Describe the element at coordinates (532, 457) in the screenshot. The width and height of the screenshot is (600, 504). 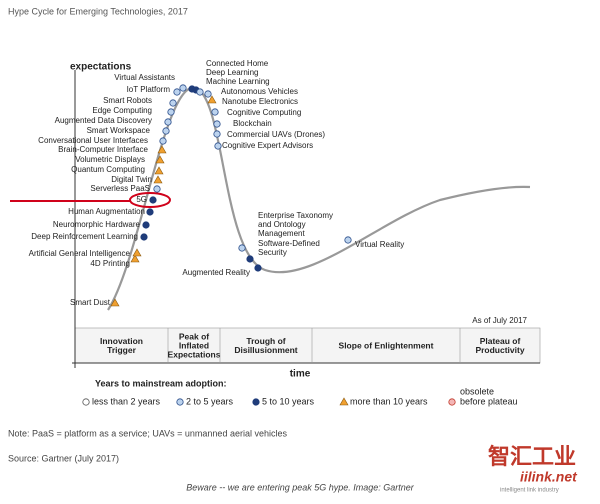
I see `watermark-title: 智汇工业` at that location.